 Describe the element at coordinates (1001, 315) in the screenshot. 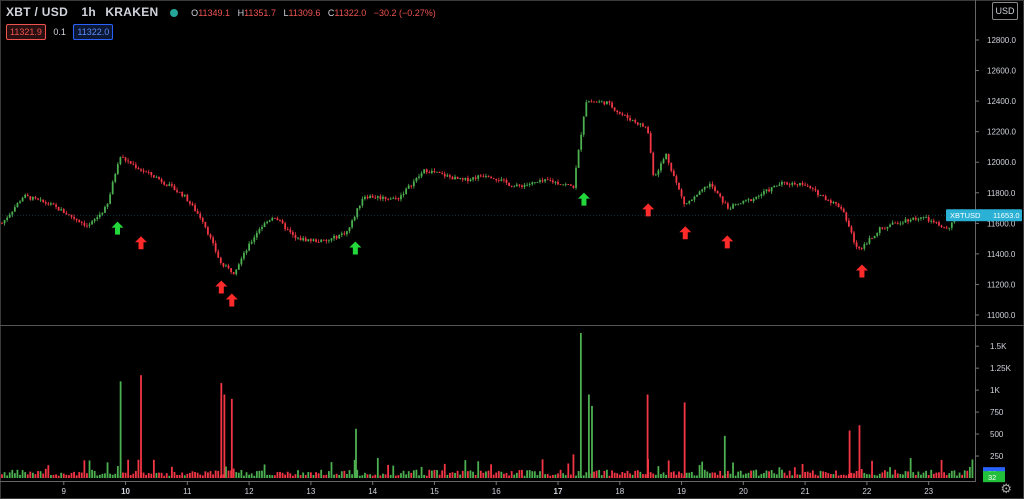

I see `price-tick-label: 11000.0` at that location.